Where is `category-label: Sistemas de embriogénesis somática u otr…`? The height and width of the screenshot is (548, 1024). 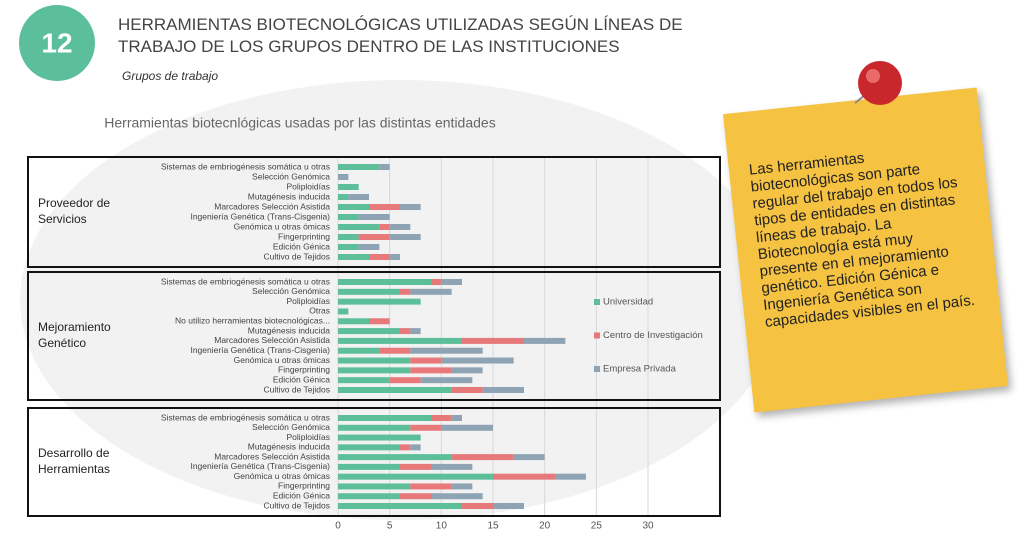 category-label: Sistemas de embriogénesis somática u otr… is located at coordinates (245, 281).